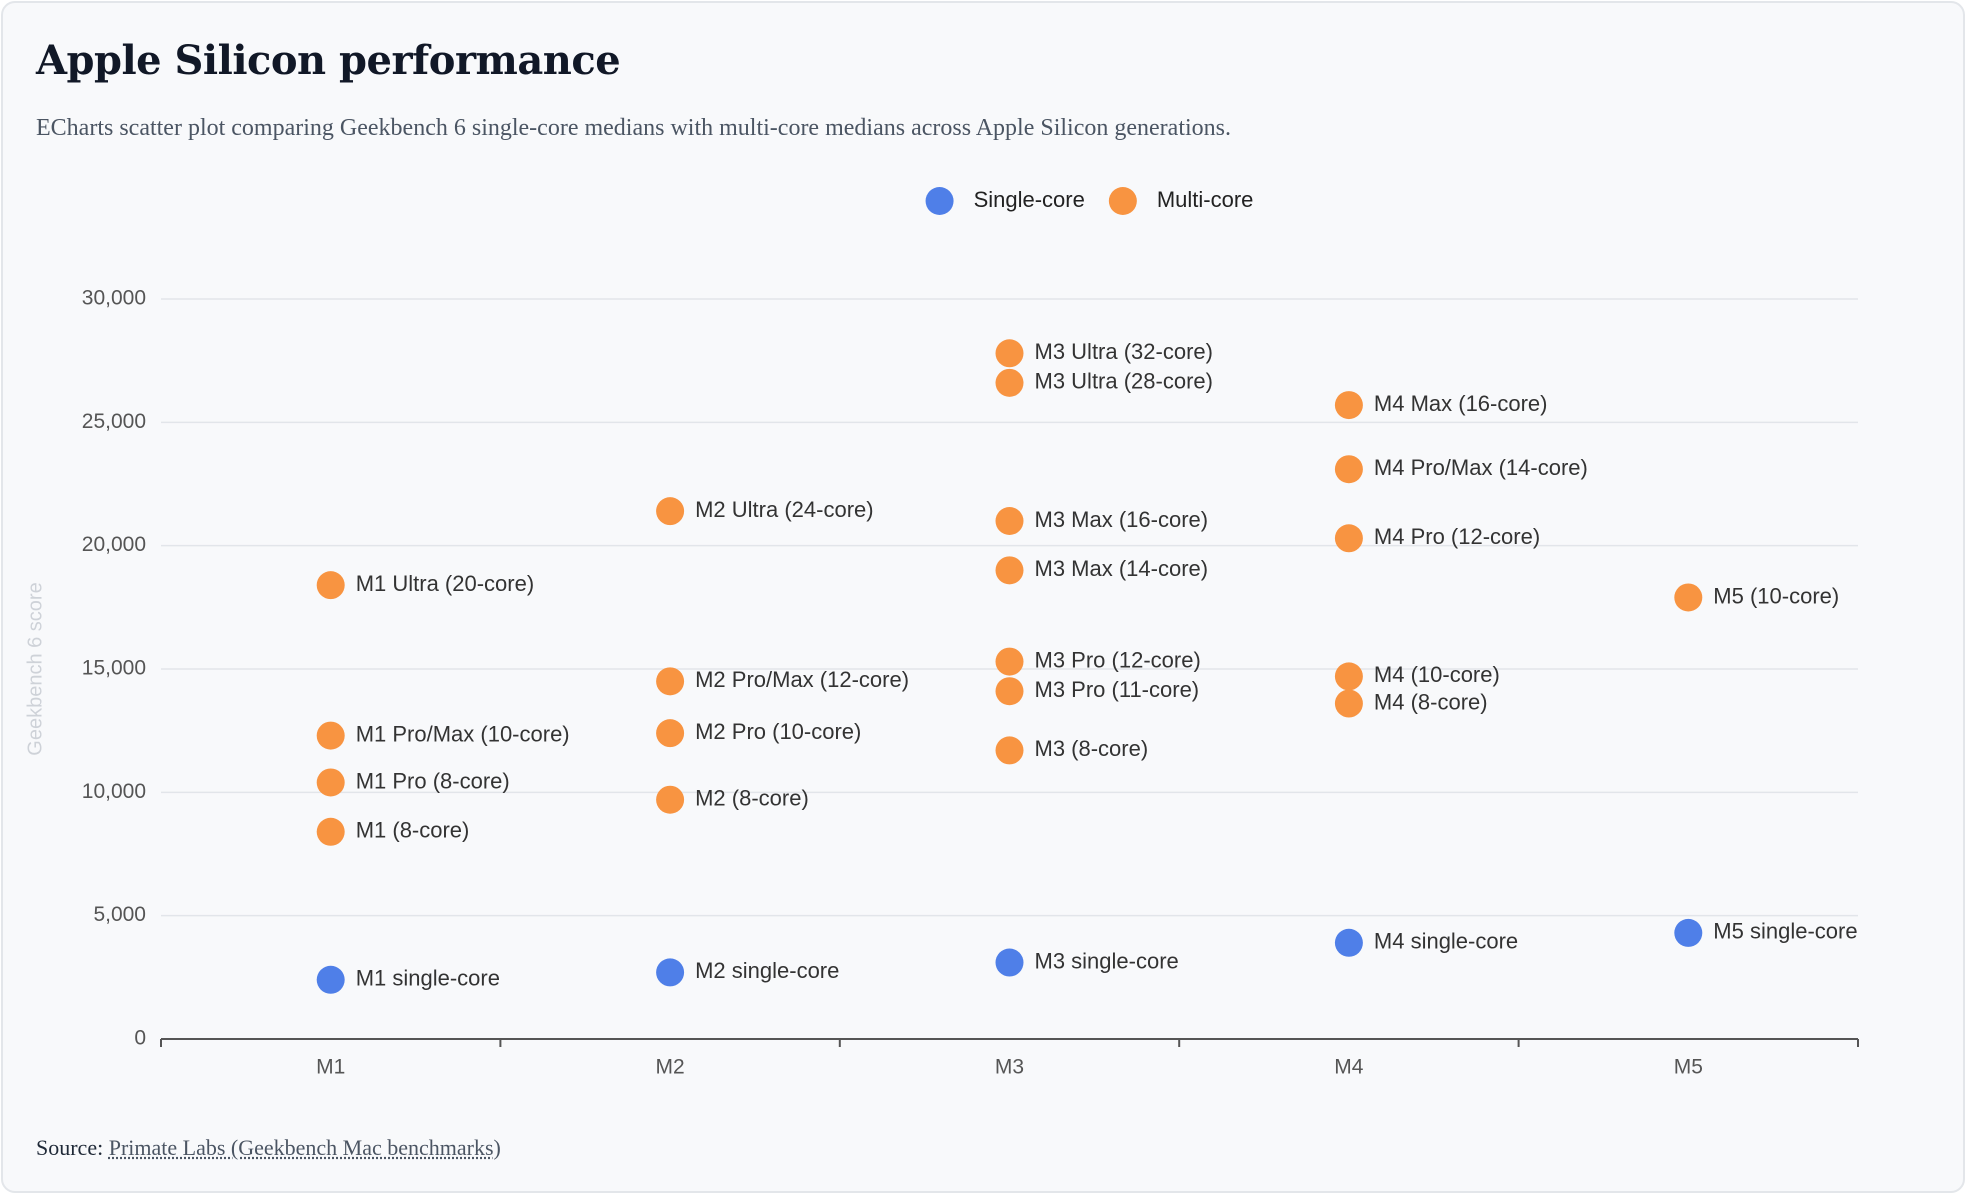 The height and width of the screenshot is (1196, 1968). Describe the element at coordinates (1107, 960) in the screenshot. I see `point-label: M3 single-core` at that location.